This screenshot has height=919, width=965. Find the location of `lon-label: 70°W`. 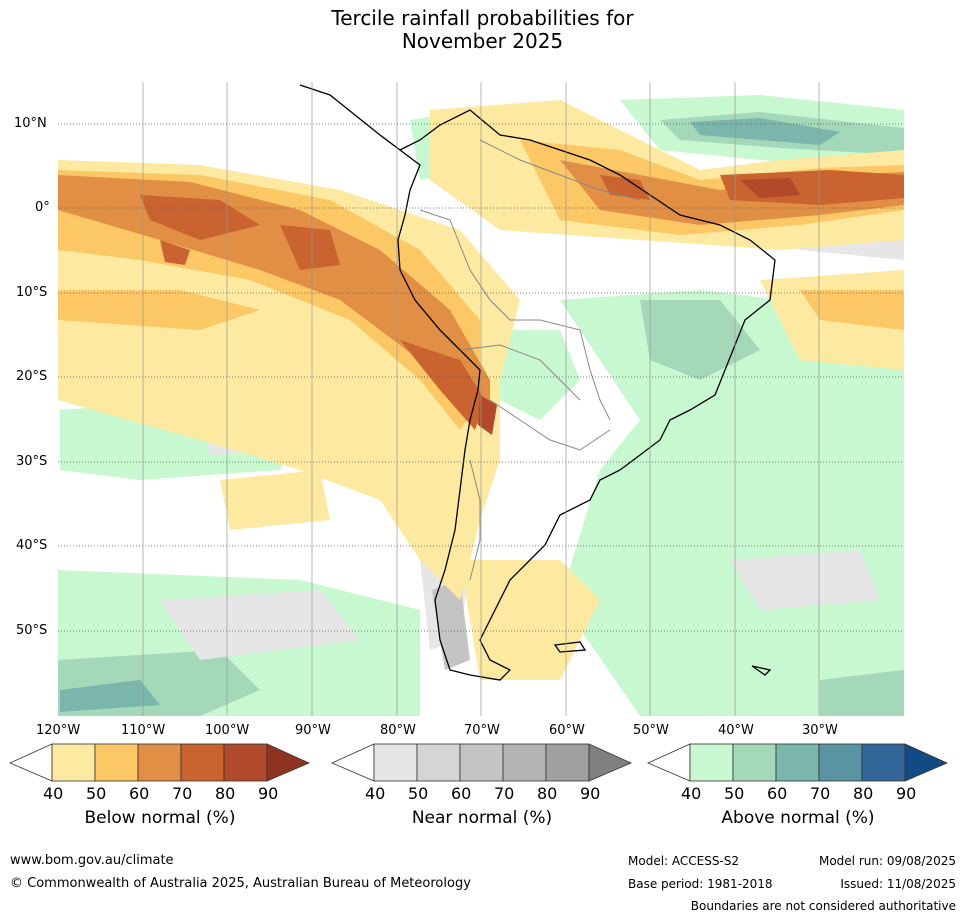

lon-label: 70°W is located at coordinates (482, 730).